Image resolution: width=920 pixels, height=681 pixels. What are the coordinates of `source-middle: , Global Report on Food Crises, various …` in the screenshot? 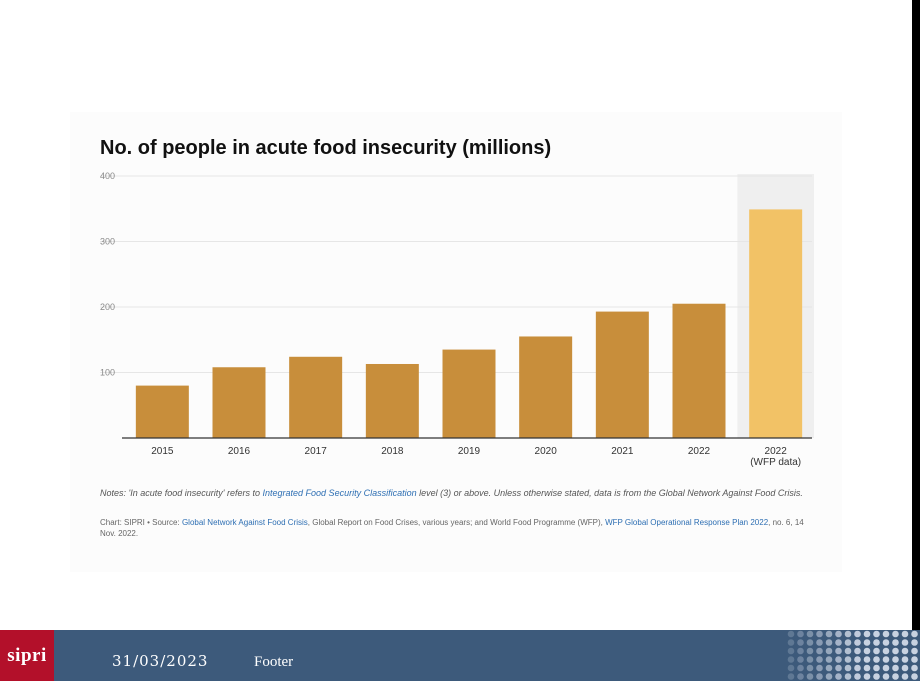 It's located at (456, 522).